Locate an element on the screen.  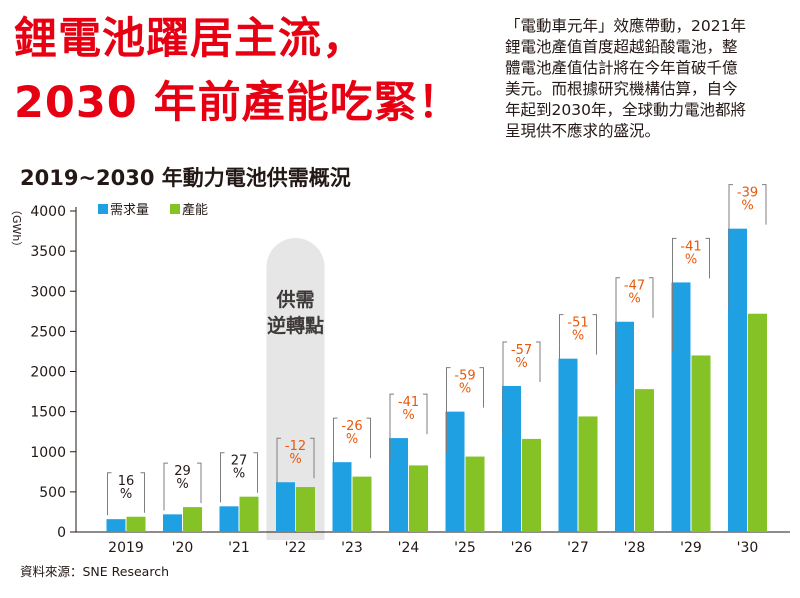
x-tick-label: '20 is located at coordinates (183, 548).